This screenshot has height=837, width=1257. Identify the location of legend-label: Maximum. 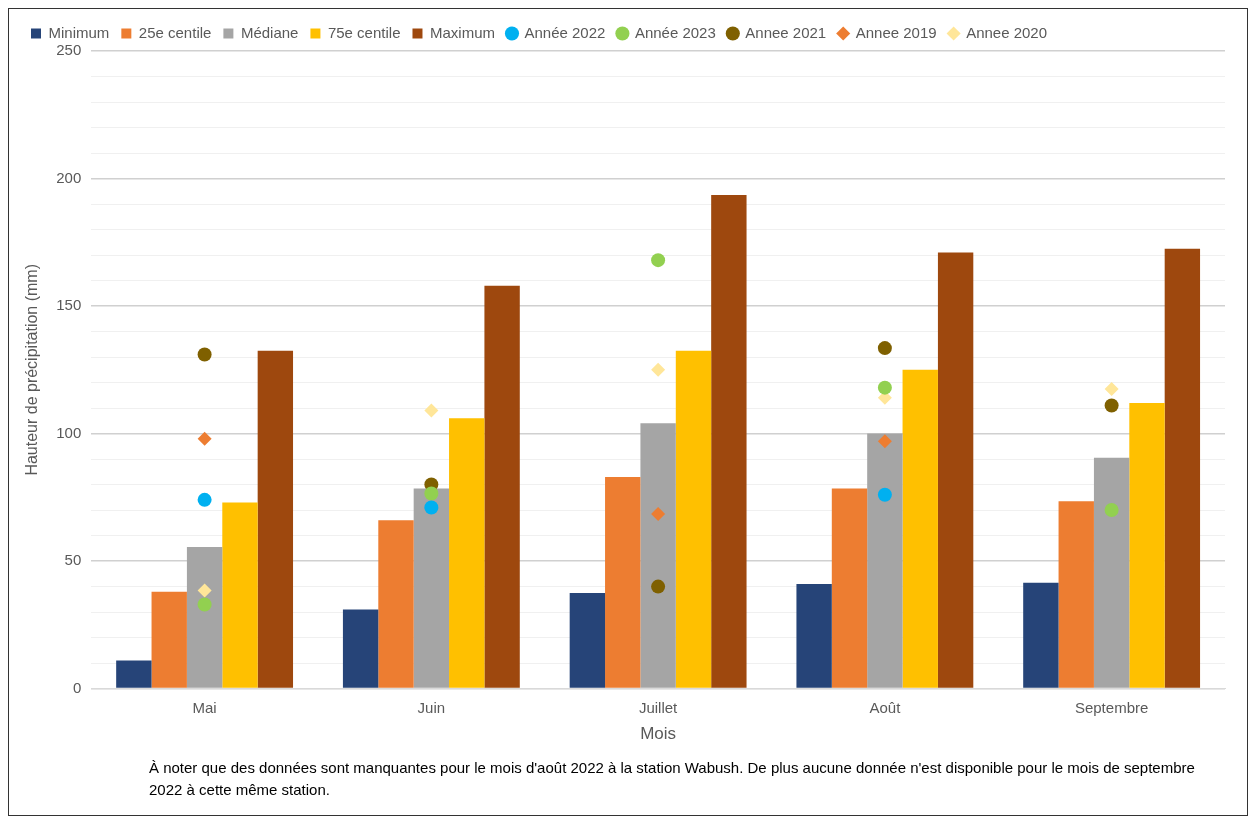
(462, 32).